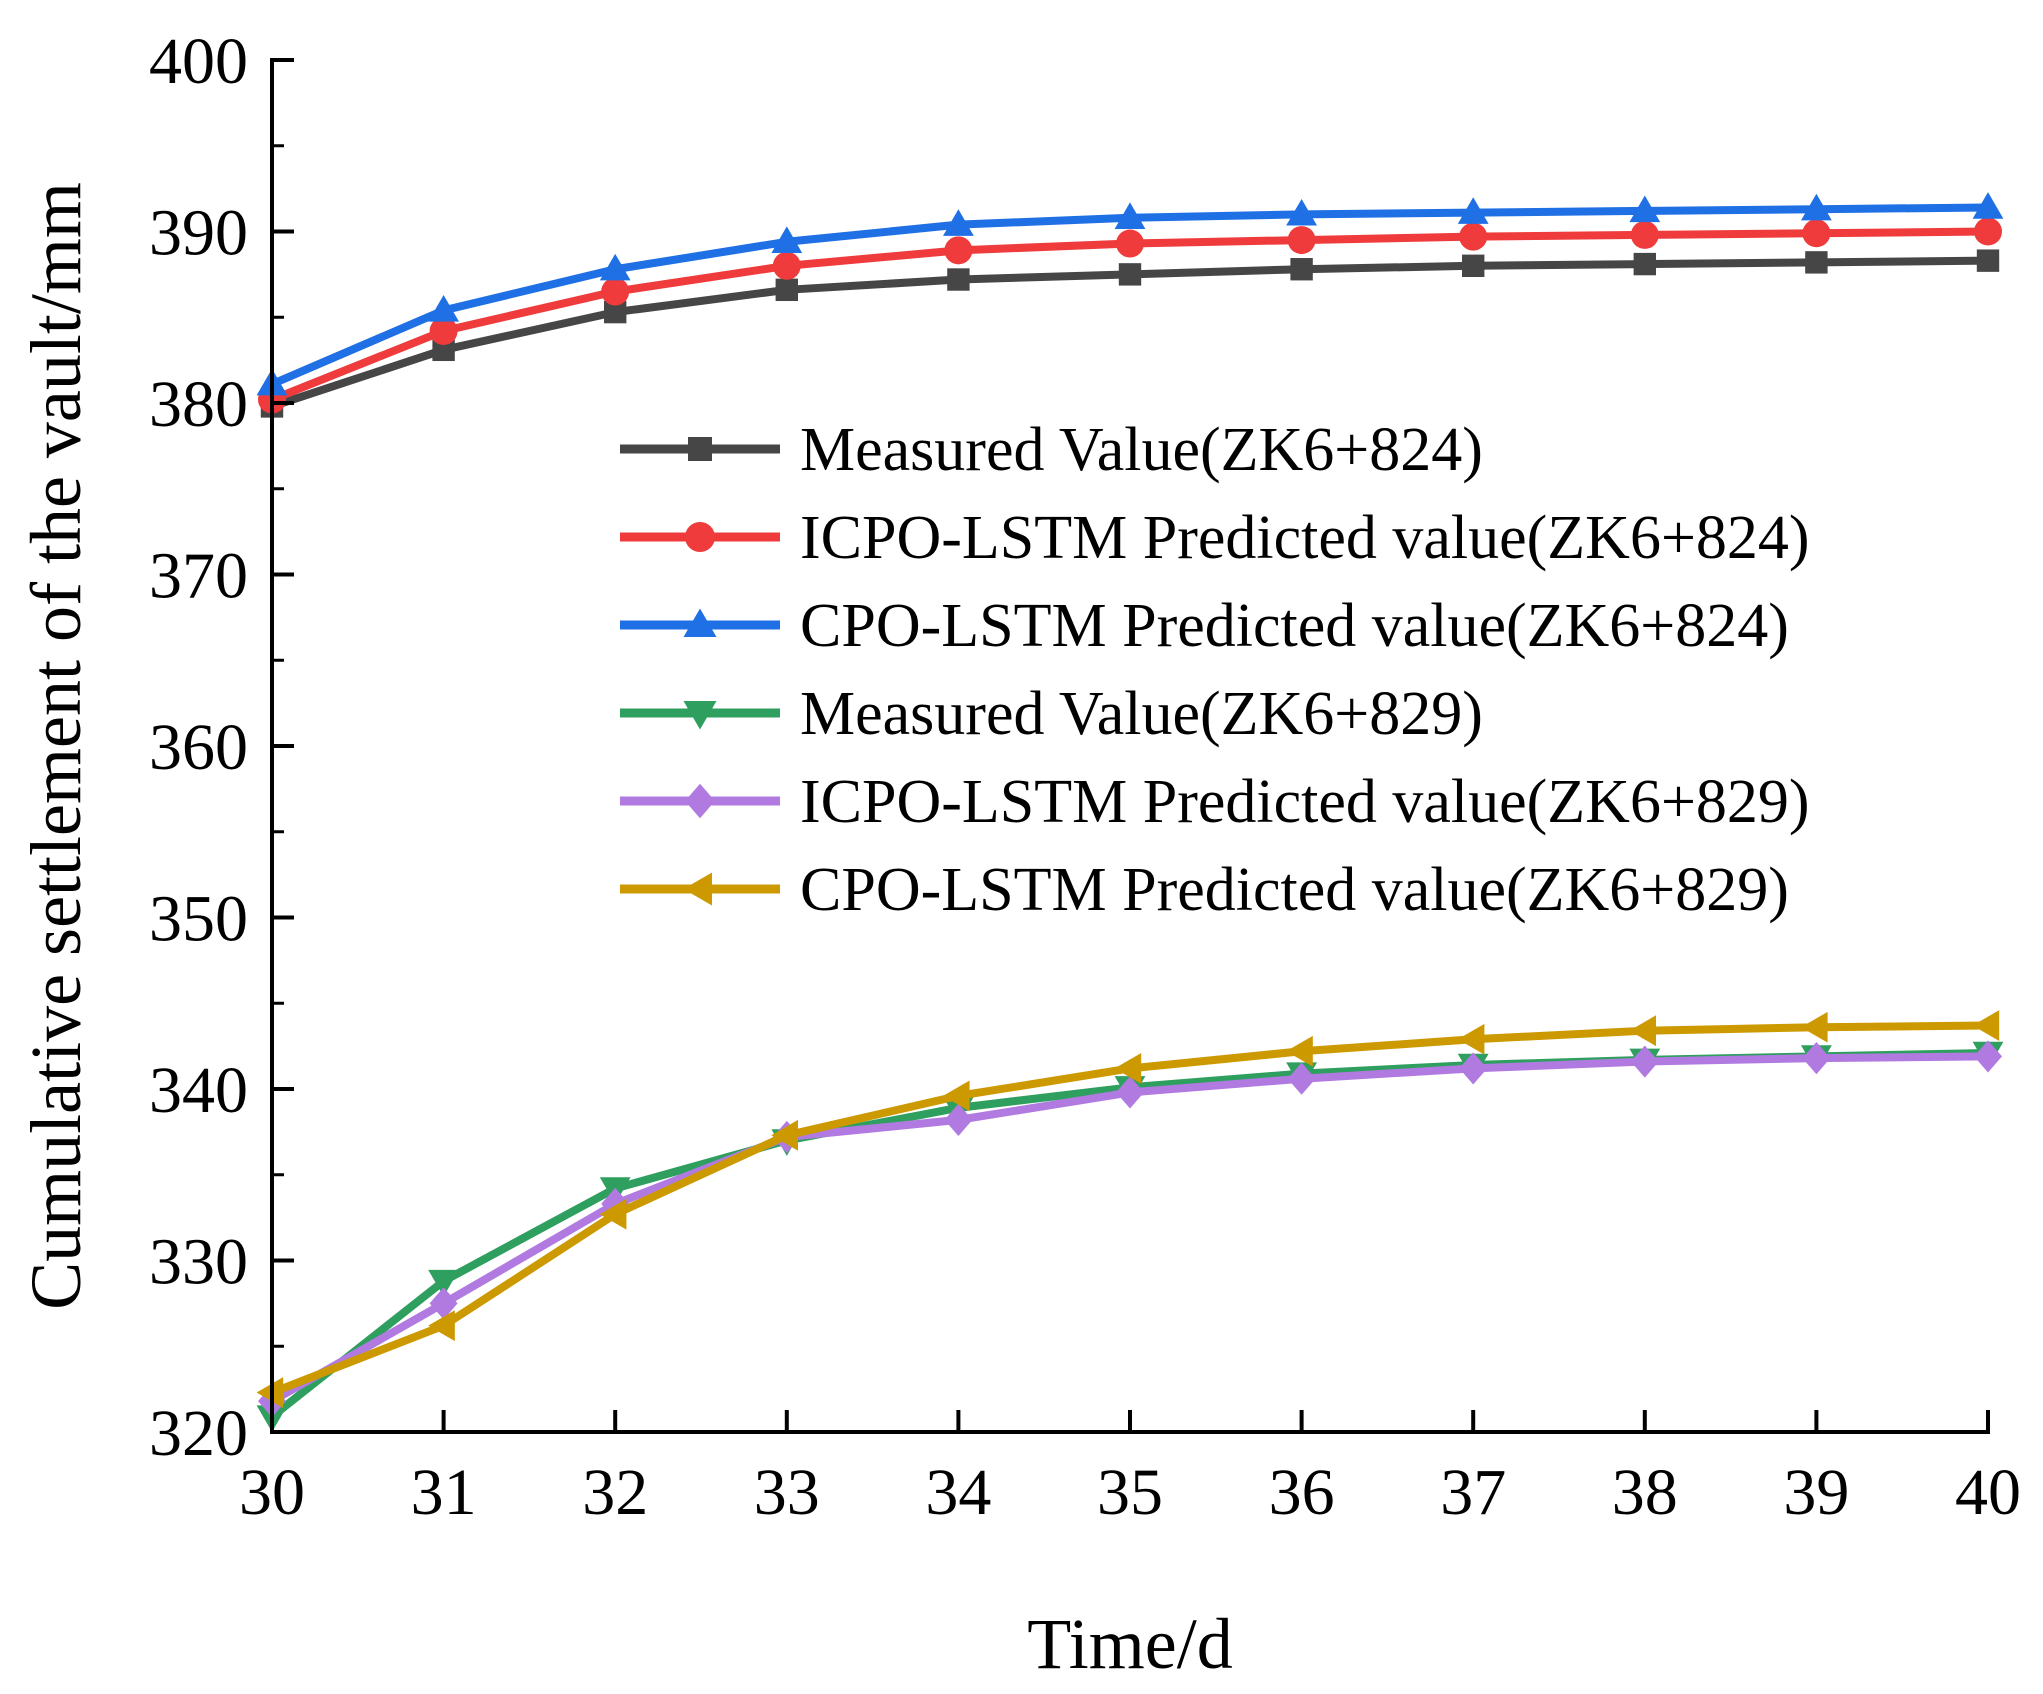  I want to click on x-tick-label: 35, so click(1130, 1492).